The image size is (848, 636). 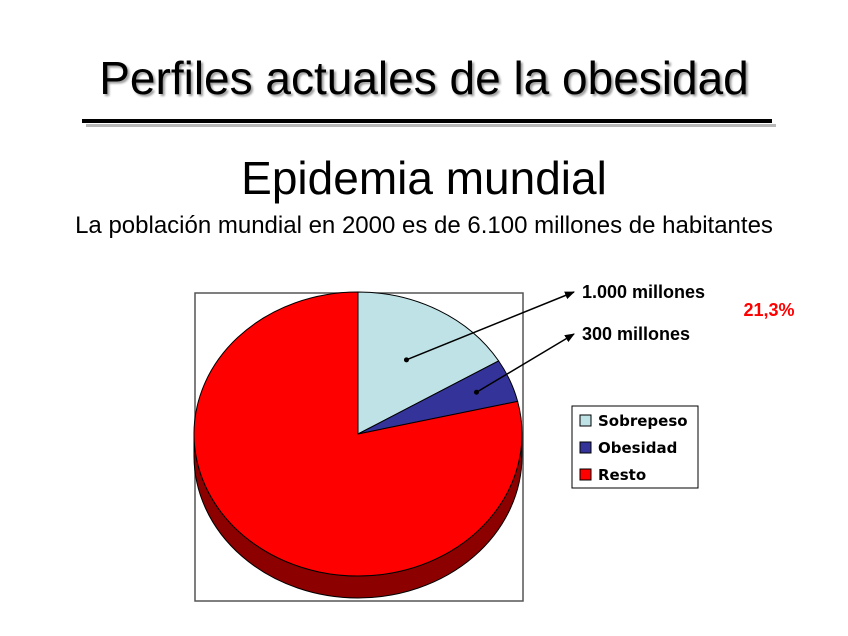 I want to click on annotation-dot-obesidad, so click(x=476, y=392).